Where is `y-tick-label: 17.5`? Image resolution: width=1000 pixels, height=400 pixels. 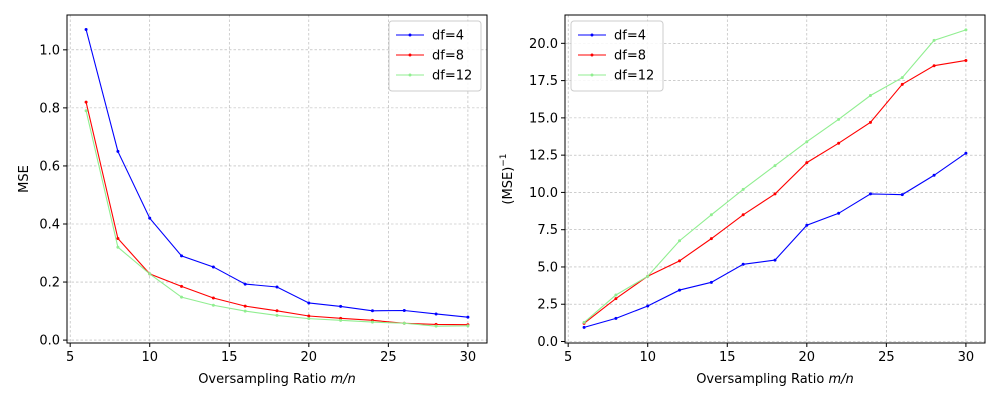
y-tick-label: 17.5 is located at coordinates (543, 81).